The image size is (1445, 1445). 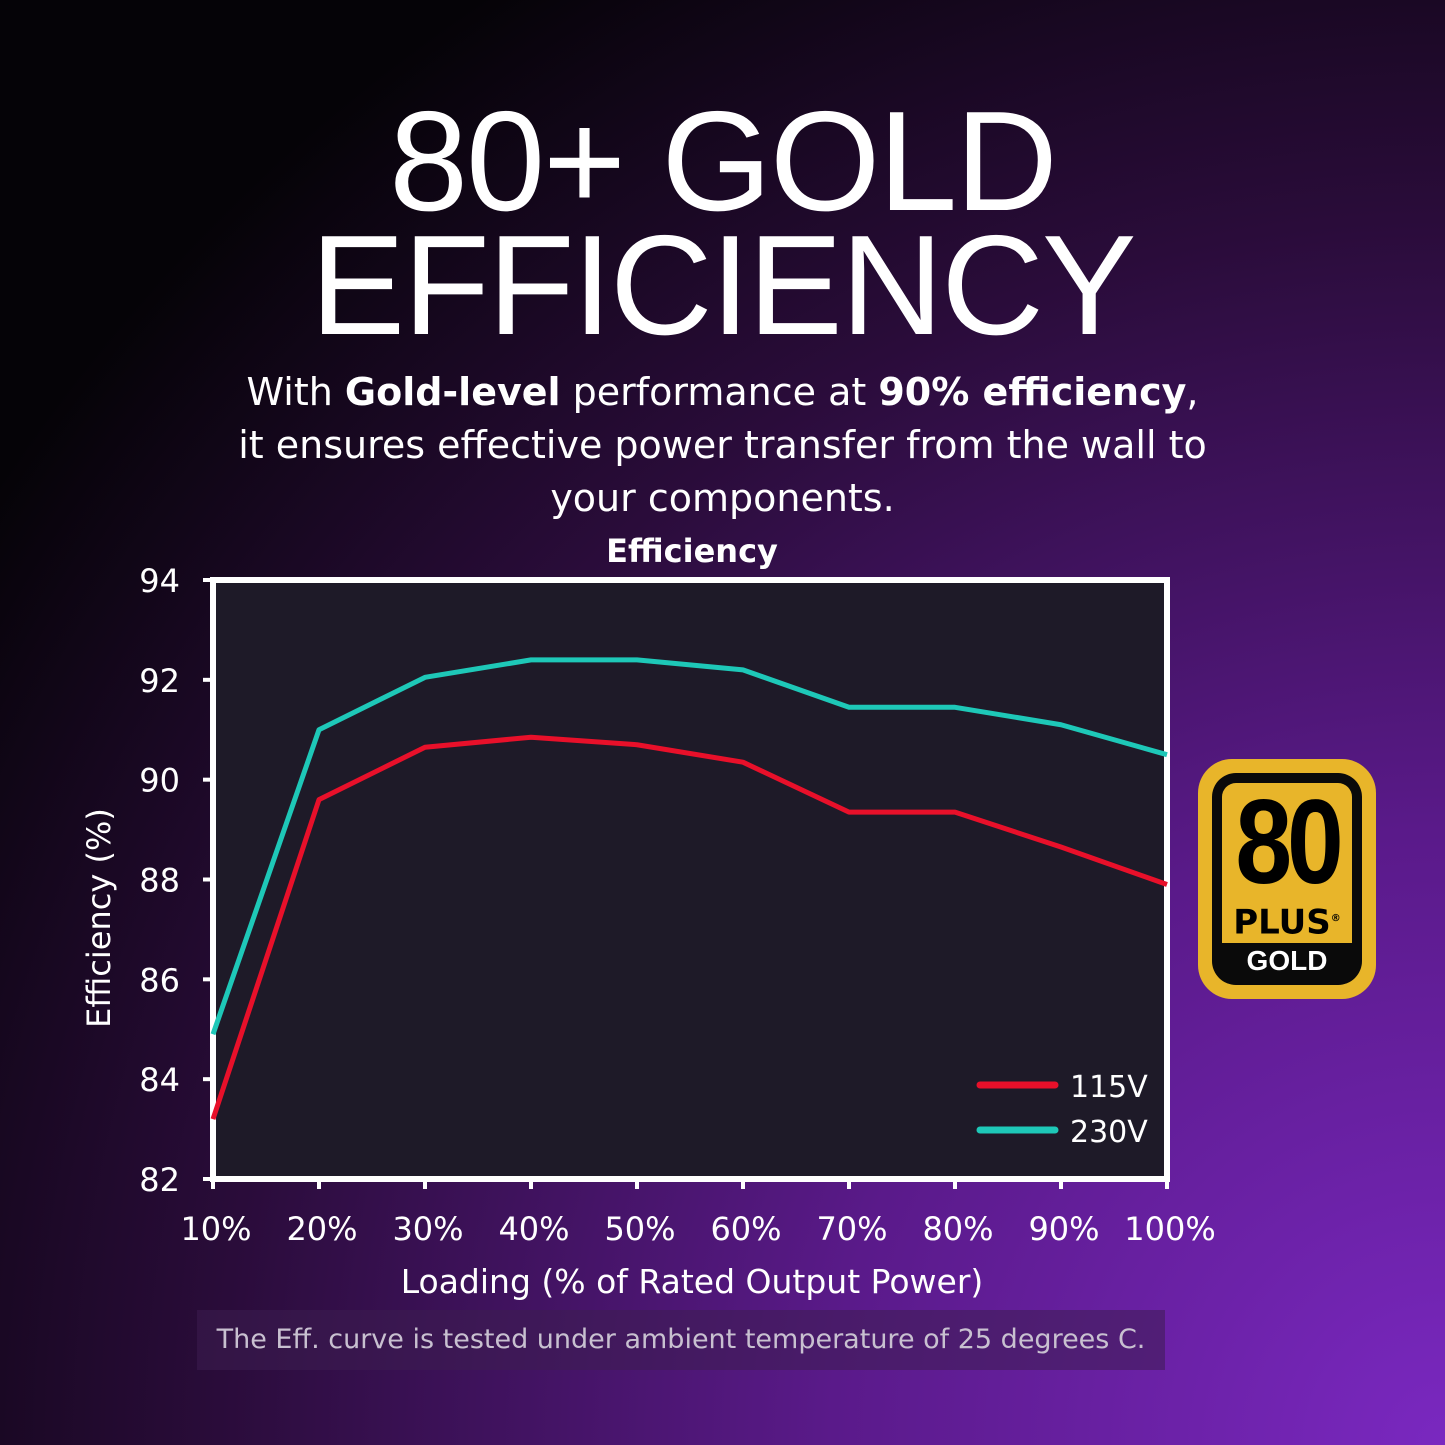 I want to click on y-tick-label: 86, so click(x=159, y=980).